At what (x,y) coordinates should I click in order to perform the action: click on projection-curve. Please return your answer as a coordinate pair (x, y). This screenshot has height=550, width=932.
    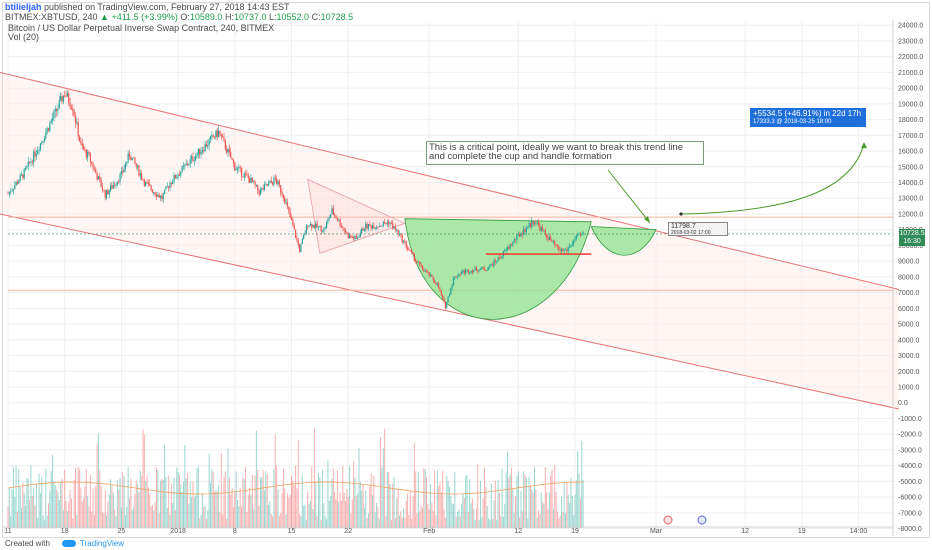
    Looking at the image, I should click on (772, 179).